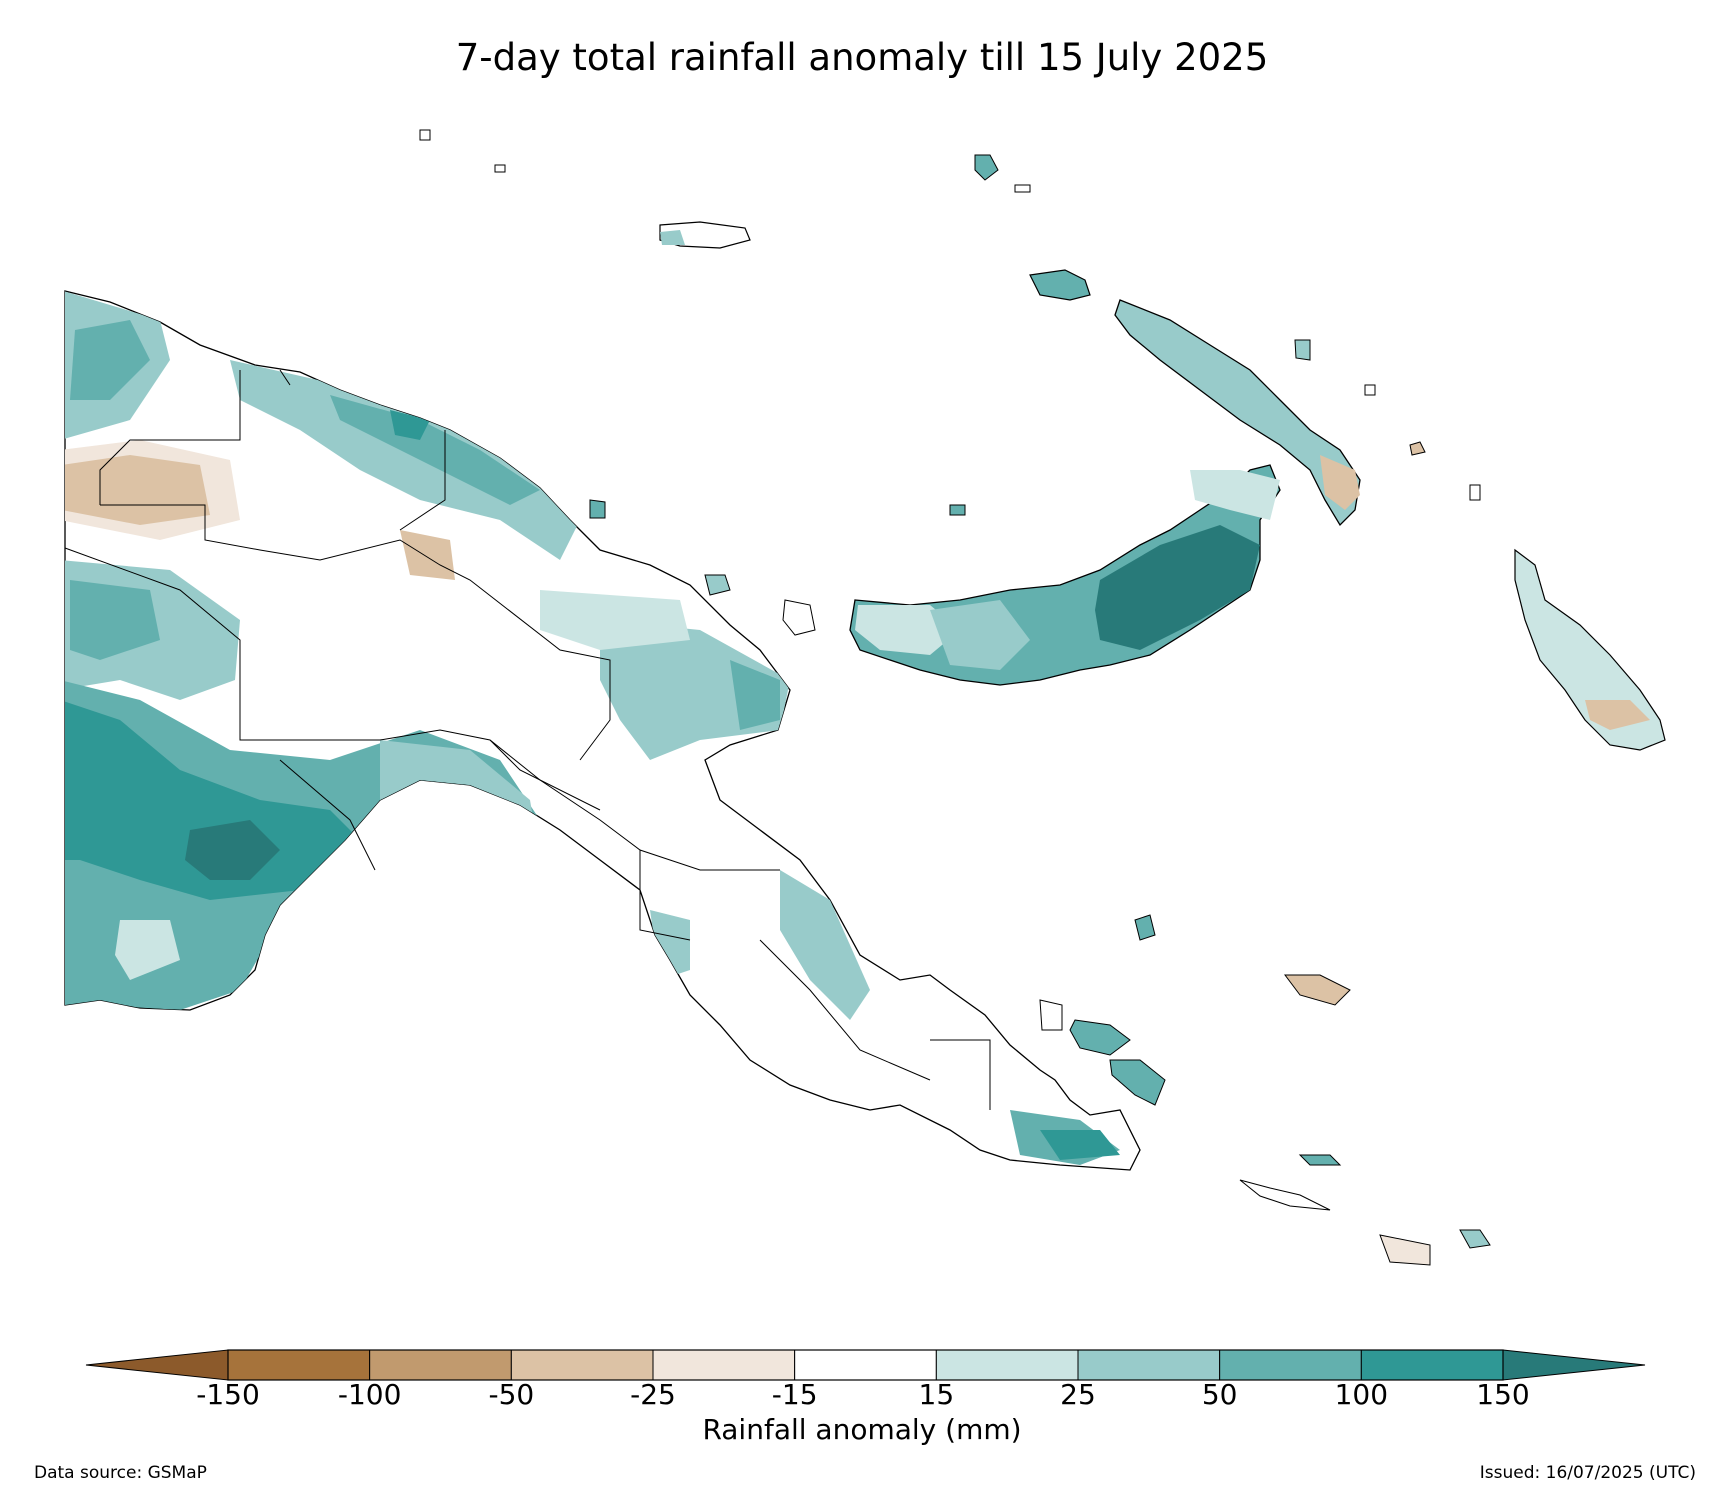 The width and height of the screenshot is (1724, 1494). Describe the element at coordinates (1177, 587) in the screenshot. I see `new-britain-east-core` at that location.